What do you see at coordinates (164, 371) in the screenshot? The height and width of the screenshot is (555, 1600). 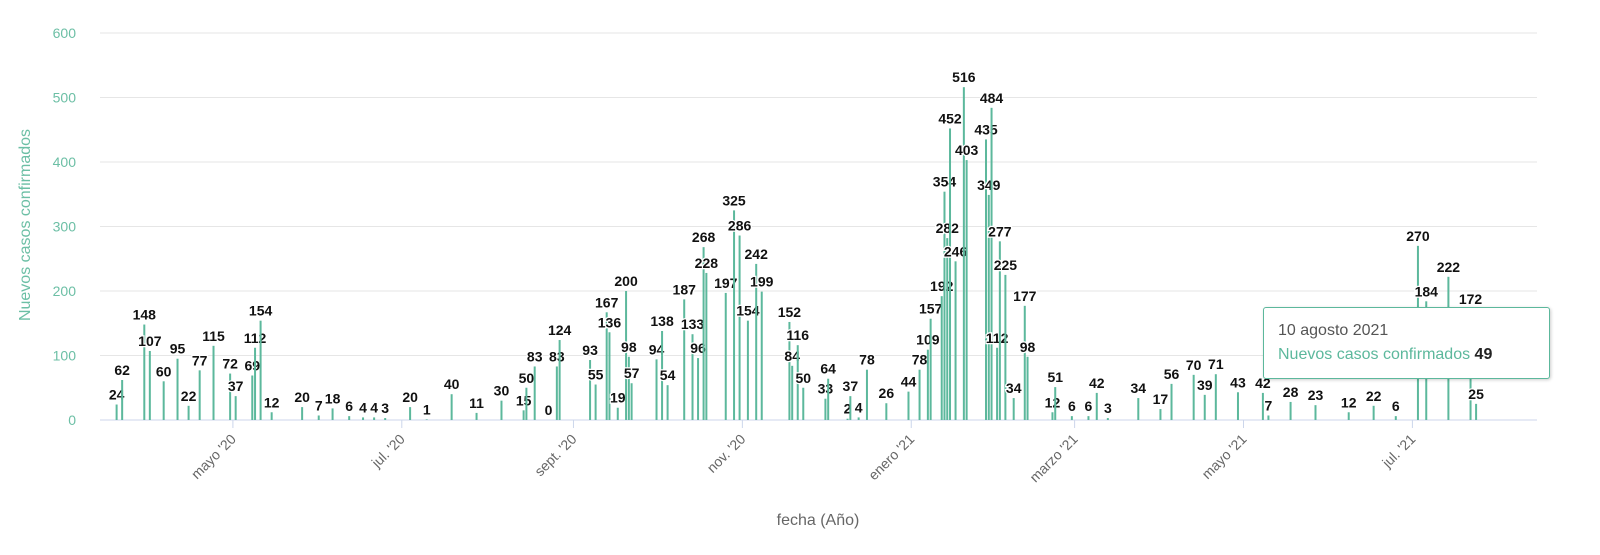 I see `data-label: 60` at bounding box center [164, 371].